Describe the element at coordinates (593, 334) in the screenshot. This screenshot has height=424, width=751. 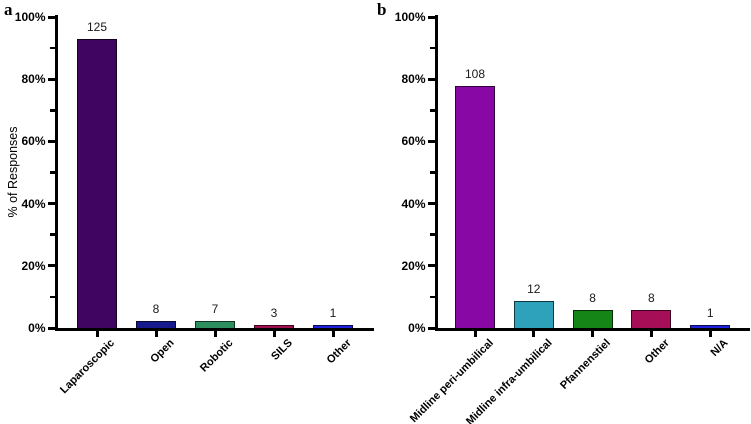
I see `x-tick-pfannenstiel` at that location.